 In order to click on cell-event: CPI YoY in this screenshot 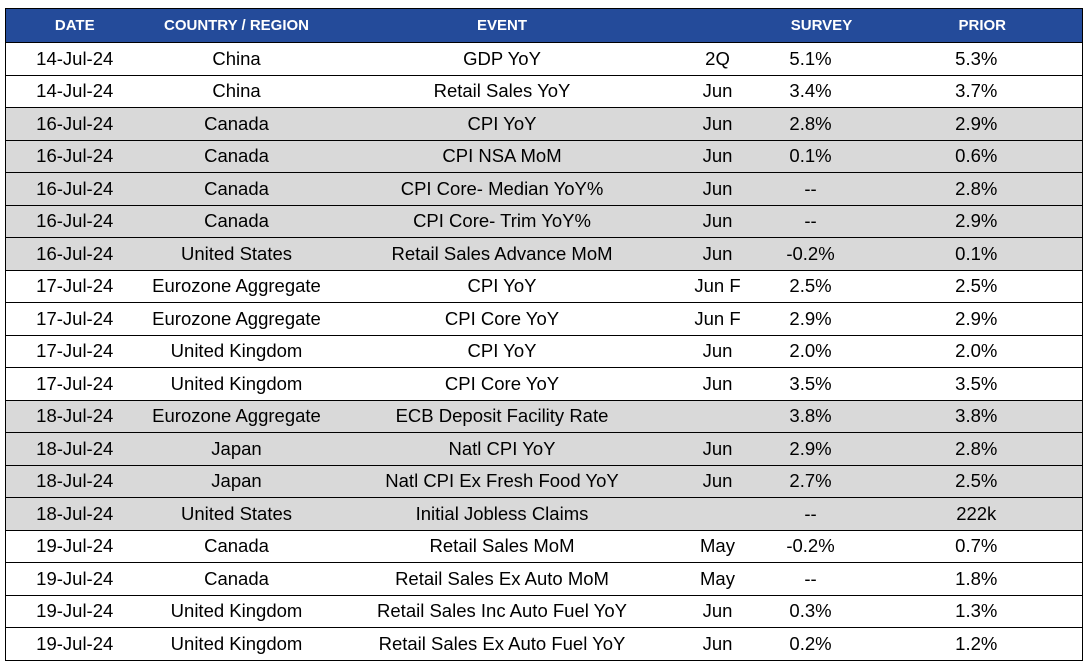, I will do `click(502, 351)`.